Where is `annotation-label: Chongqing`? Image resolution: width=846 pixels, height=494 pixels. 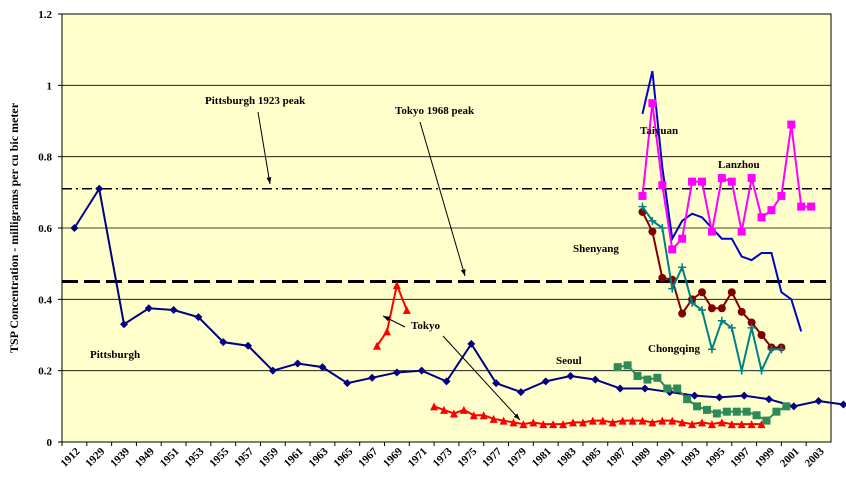 annotation-label: Chongqing is located at coordinates (674, 349).